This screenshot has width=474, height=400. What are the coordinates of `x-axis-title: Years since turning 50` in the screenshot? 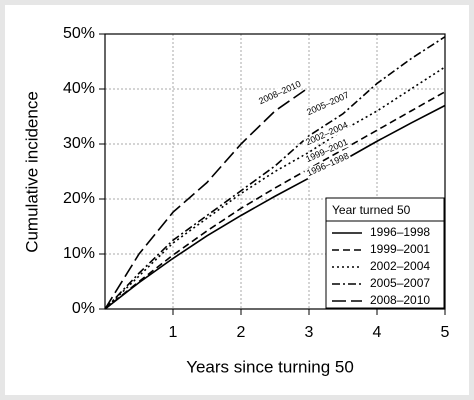 It's located at (270, 366).